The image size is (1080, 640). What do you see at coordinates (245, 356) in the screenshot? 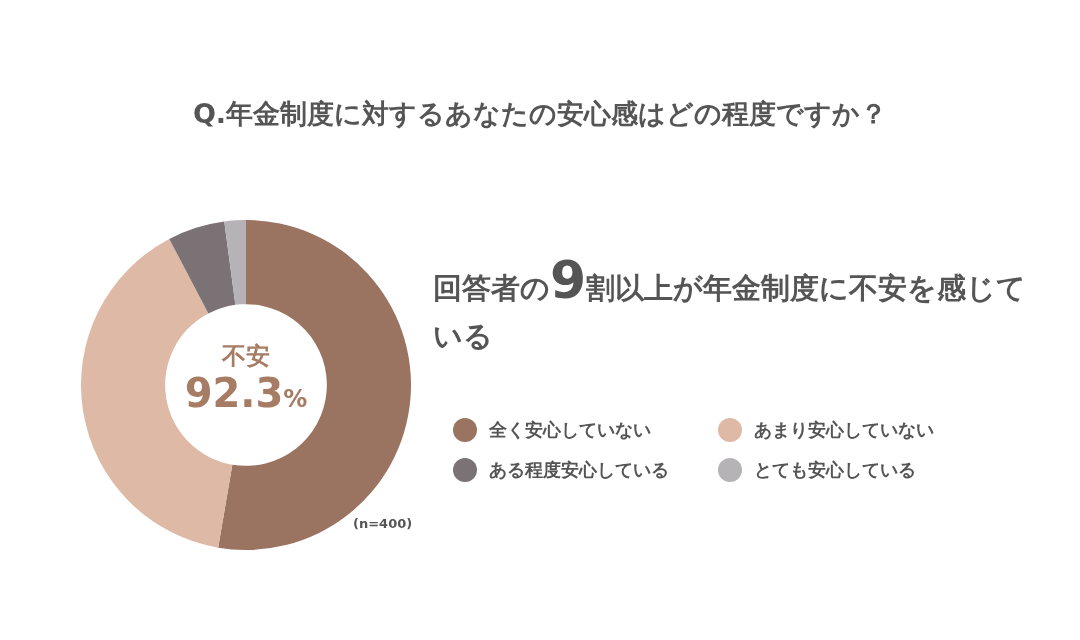
I see `text: 不安` at bounding box center [245, 356].